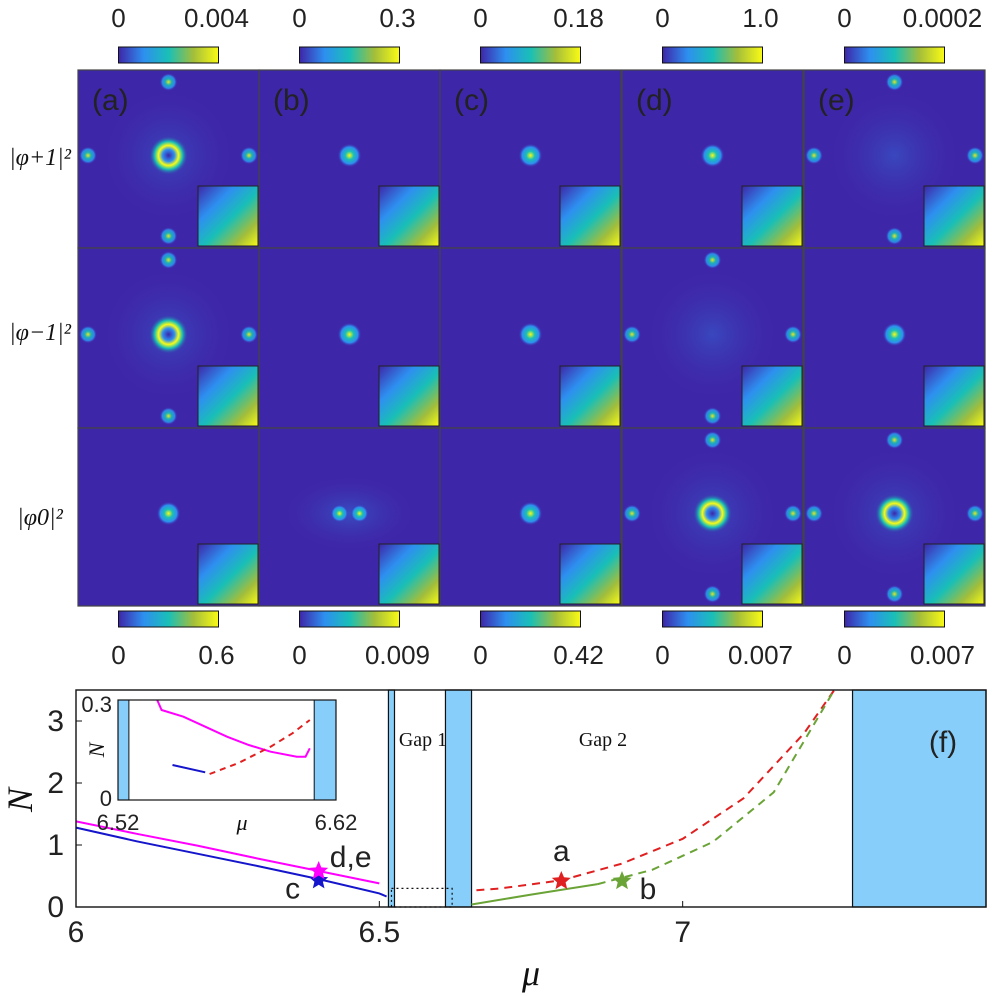 This screenshot has height=996, width=996. I want to click on panel-c-row-1: (c), so click(530, 159).